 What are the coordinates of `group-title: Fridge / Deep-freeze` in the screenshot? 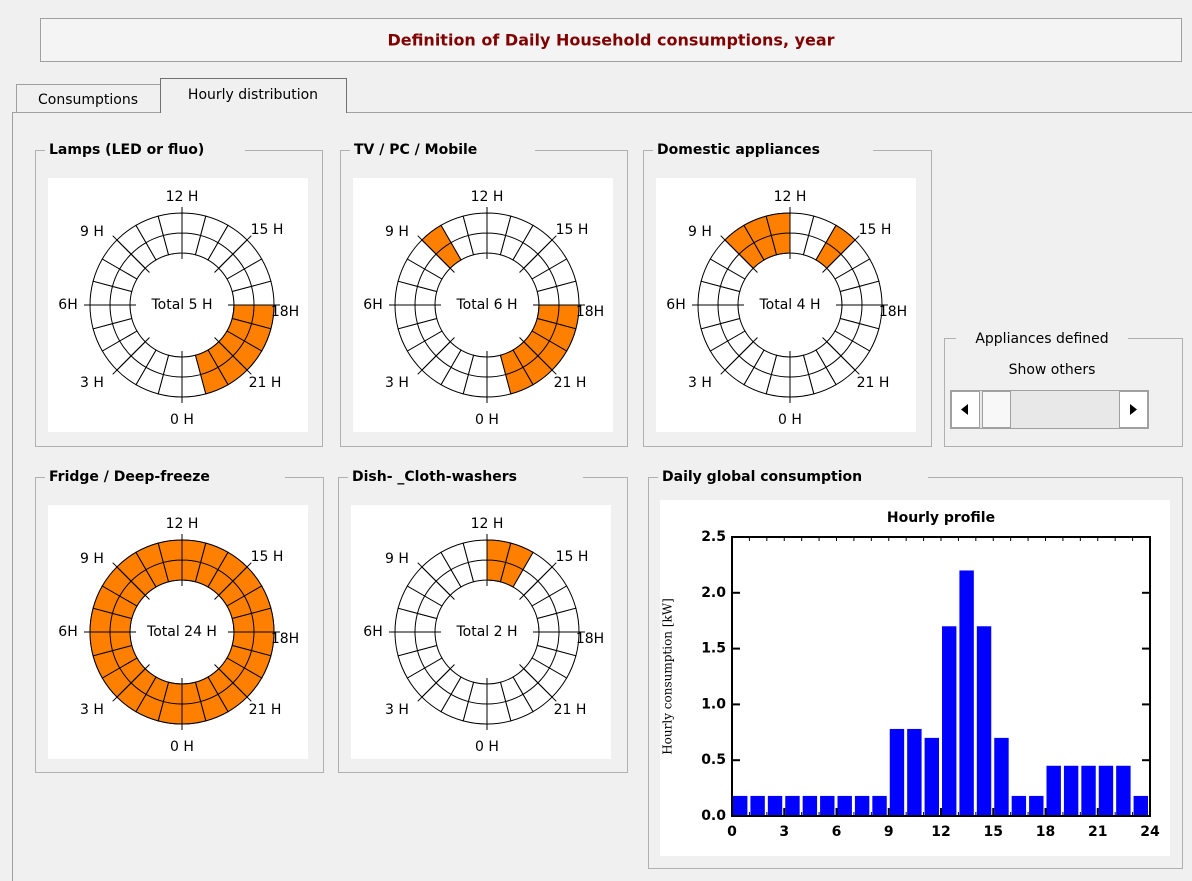 It's located at (129, 477).